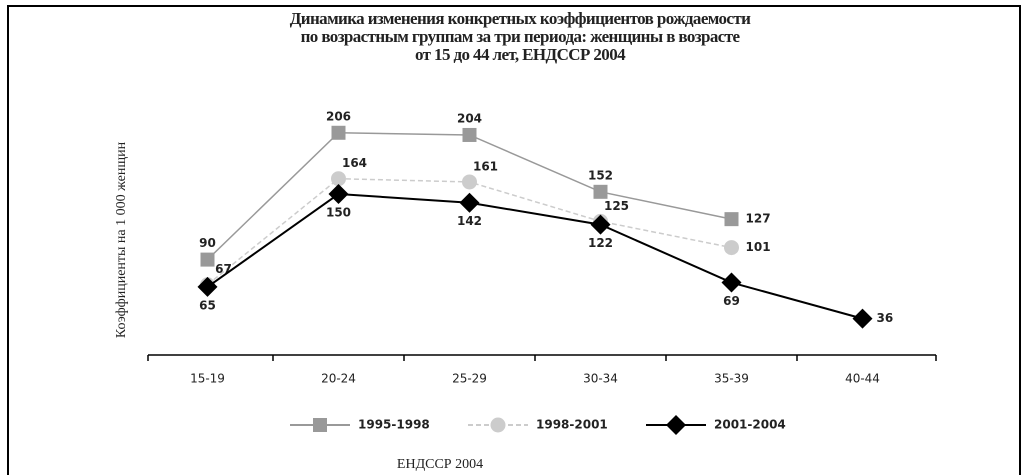 The image size is (1029, 475). Describe the element at coordinates (338, 379) in the screenshot. I see `x-tick-label: 20-24` at that location.